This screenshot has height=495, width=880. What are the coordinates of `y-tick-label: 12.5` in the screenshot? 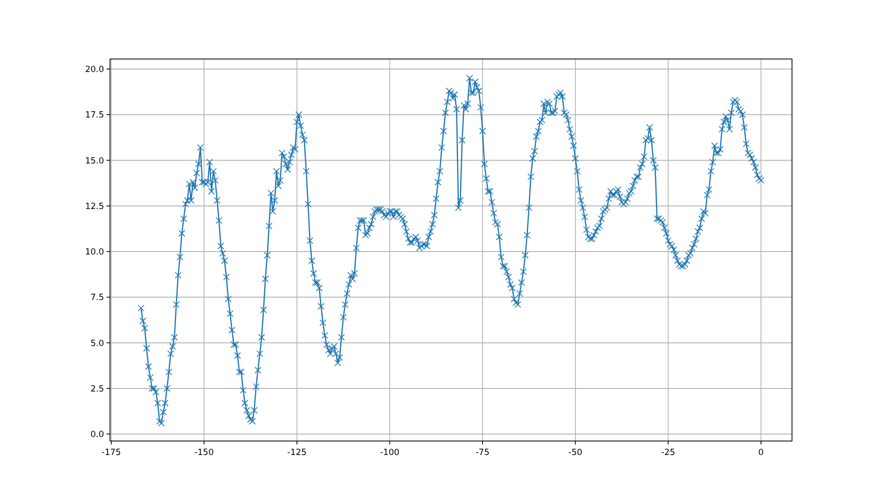 It's located at (94, 207).